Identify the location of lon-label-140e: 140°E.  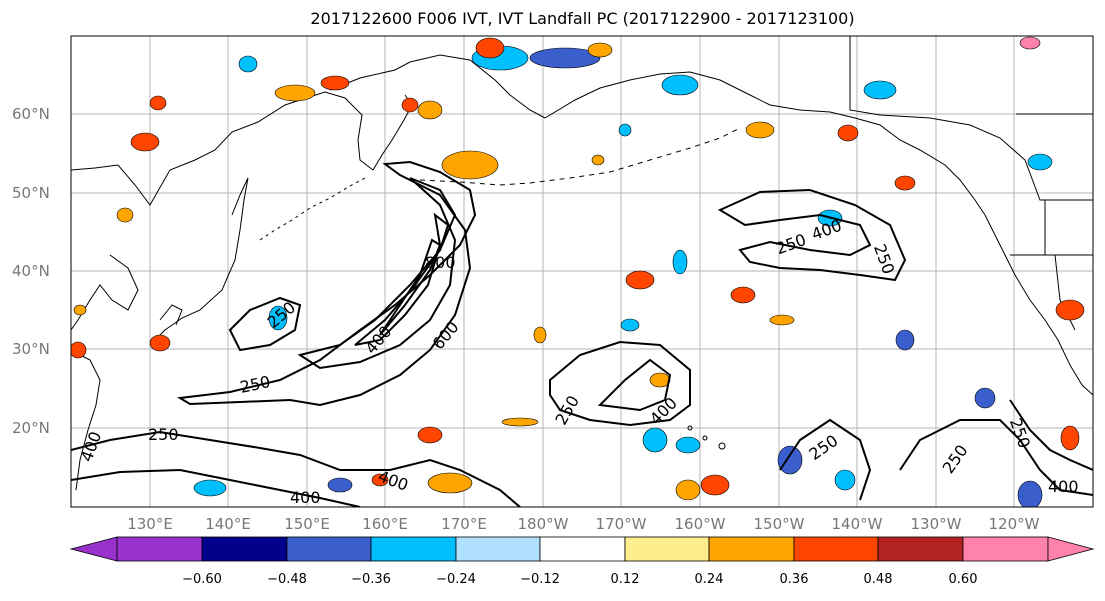
(228, 524).